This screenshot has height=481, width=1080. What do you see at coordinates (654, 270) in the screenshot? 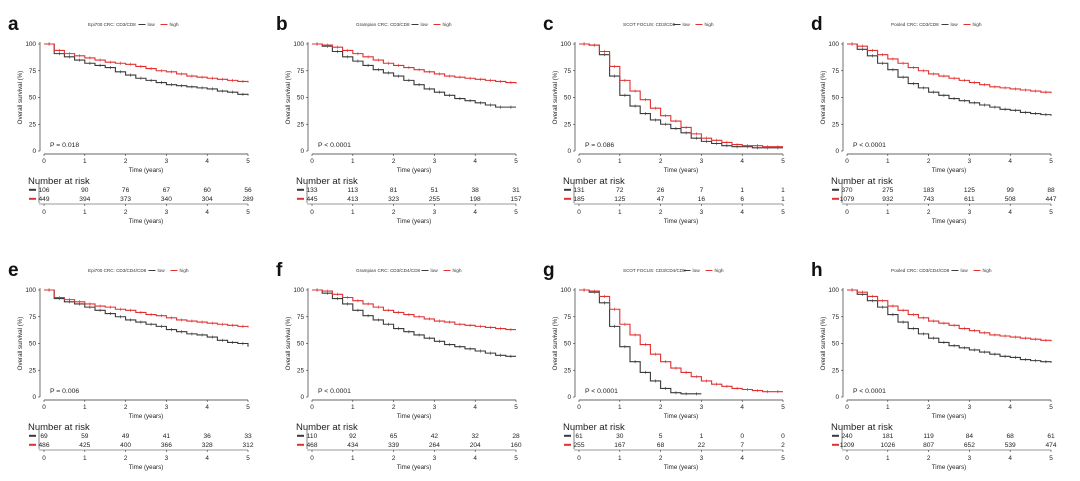
I see `chart-title: SCOT FOCUS: CD3/CD4/CD8` at bounding box center [654, 270].